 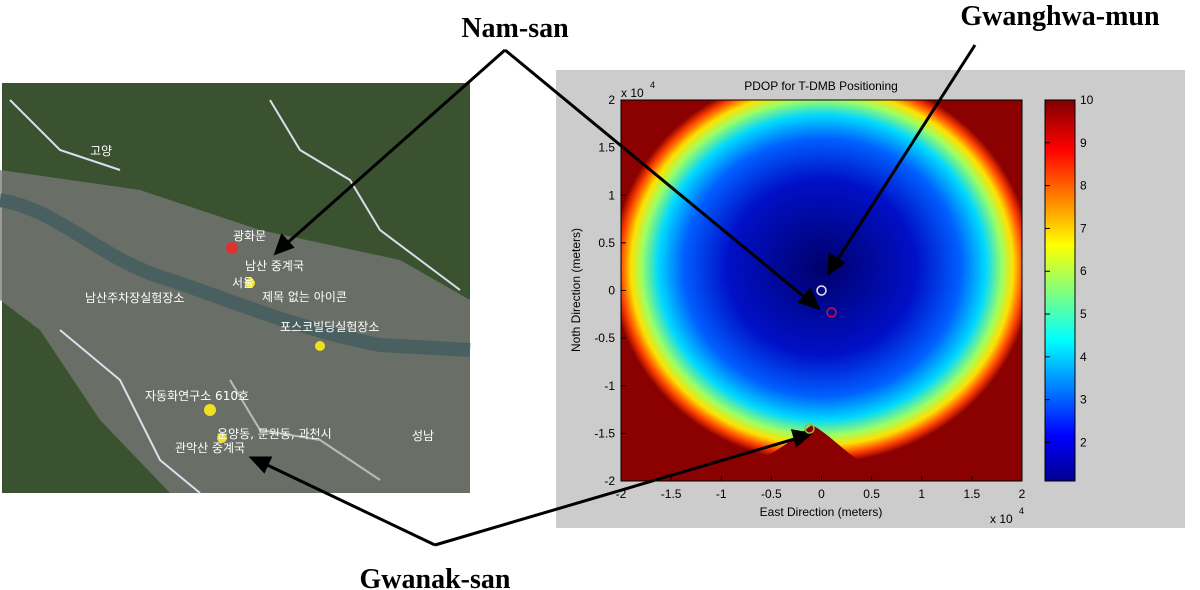 I want to click on x-tick-label: -1, so click(x=721, y=494).